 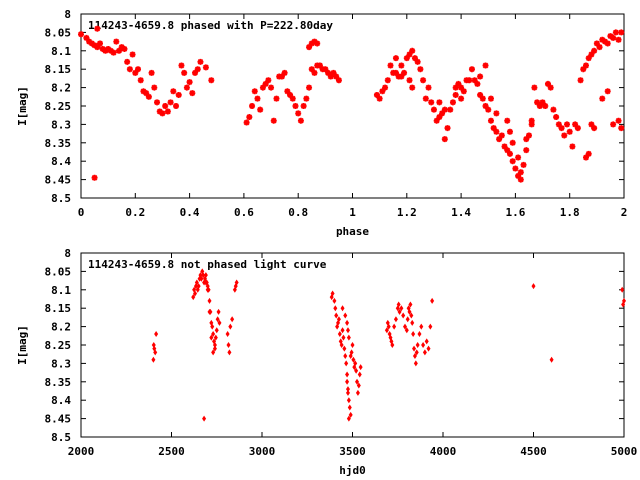 I want to click on phased-y-tick-label: 8.15, so click(x=58, y=69).